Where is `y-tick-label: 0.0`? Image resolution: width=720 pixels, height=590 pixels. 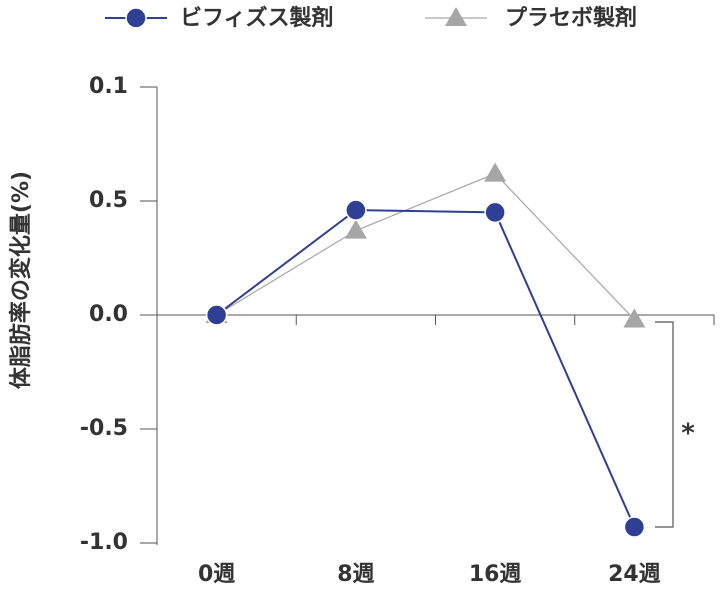 y-tick-label: 0.0 is located at coordinates (108, 314).